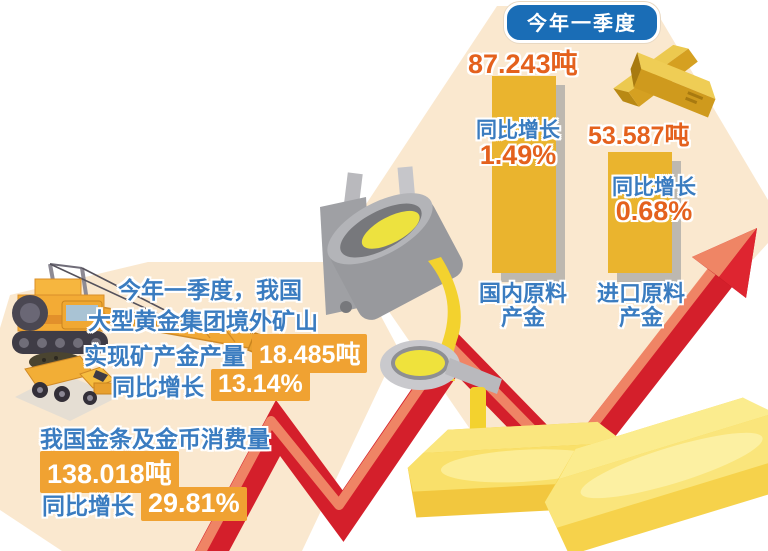 The width and height of the screenshot is (768, 551). I want to click on bar1-value: 87.243吨, so click(523, 64).